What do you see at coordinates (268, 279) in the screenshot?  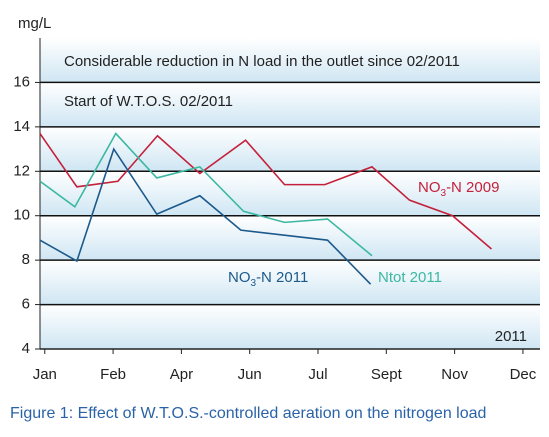 I see `series-label: NO3-N 2011` at bounding box center [268, 279].